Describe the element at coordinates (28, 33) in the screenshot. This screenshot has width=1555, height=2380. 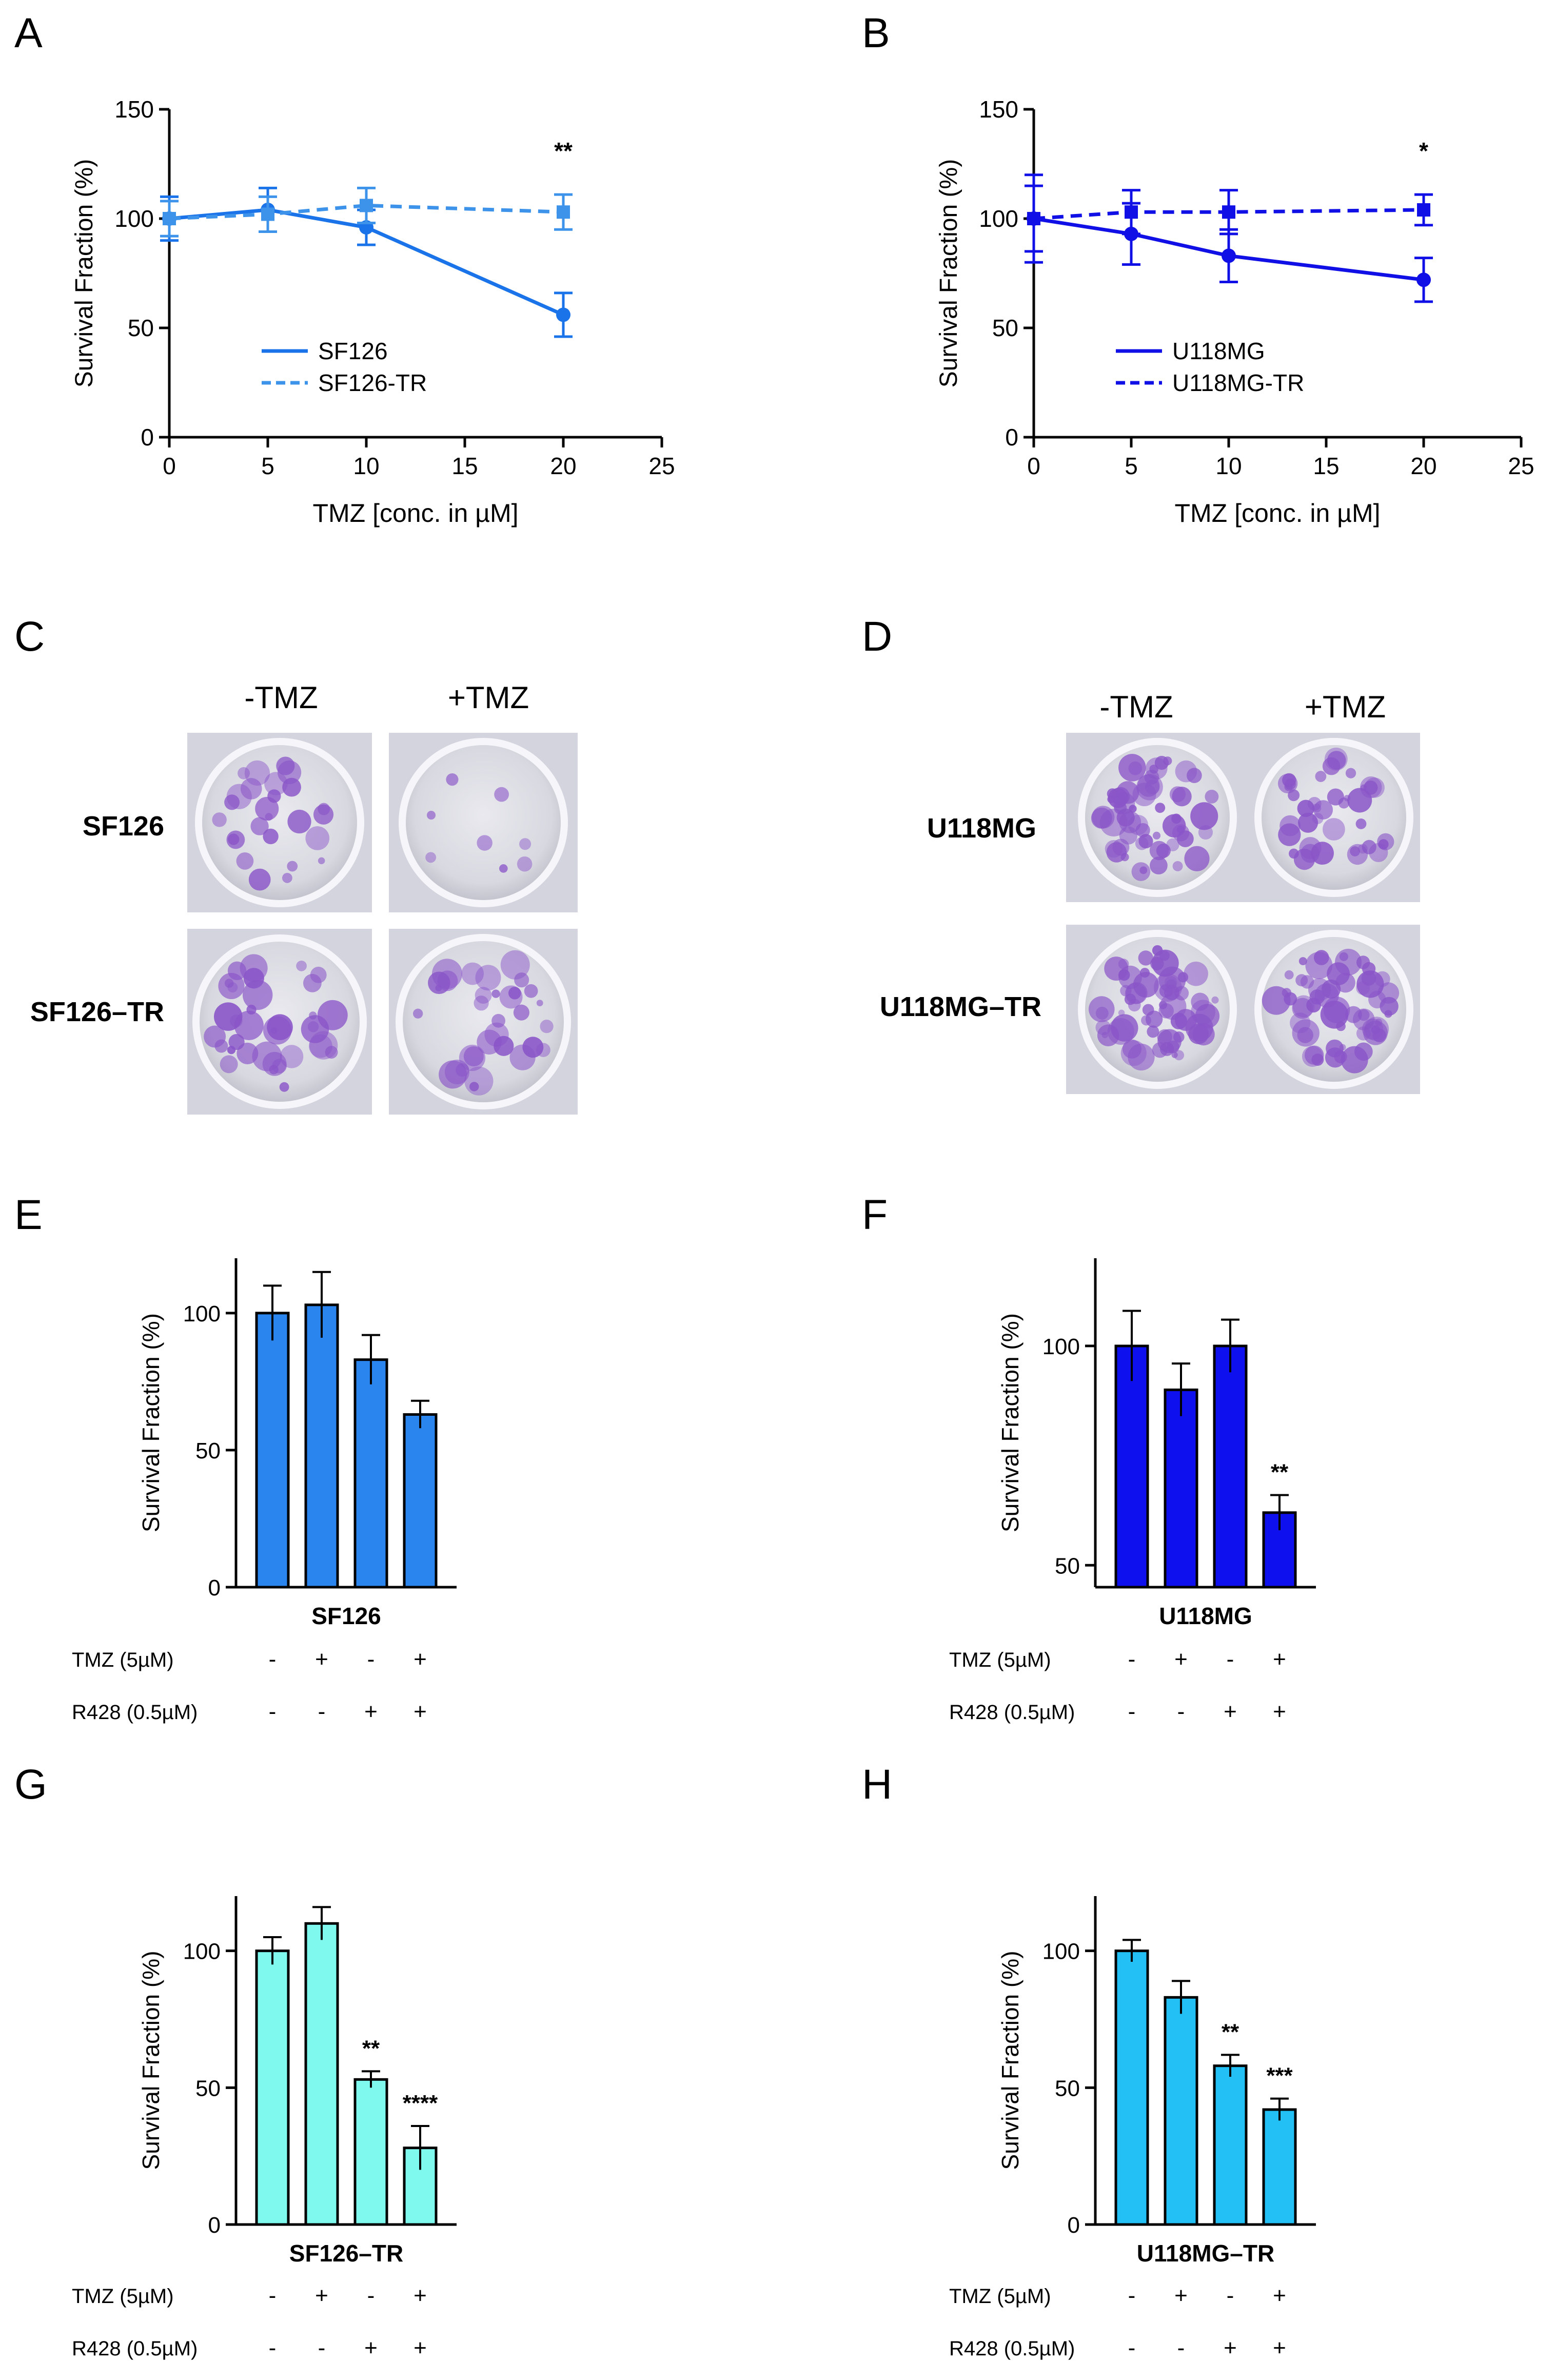
I see `panel-letter-A: A` at that location.